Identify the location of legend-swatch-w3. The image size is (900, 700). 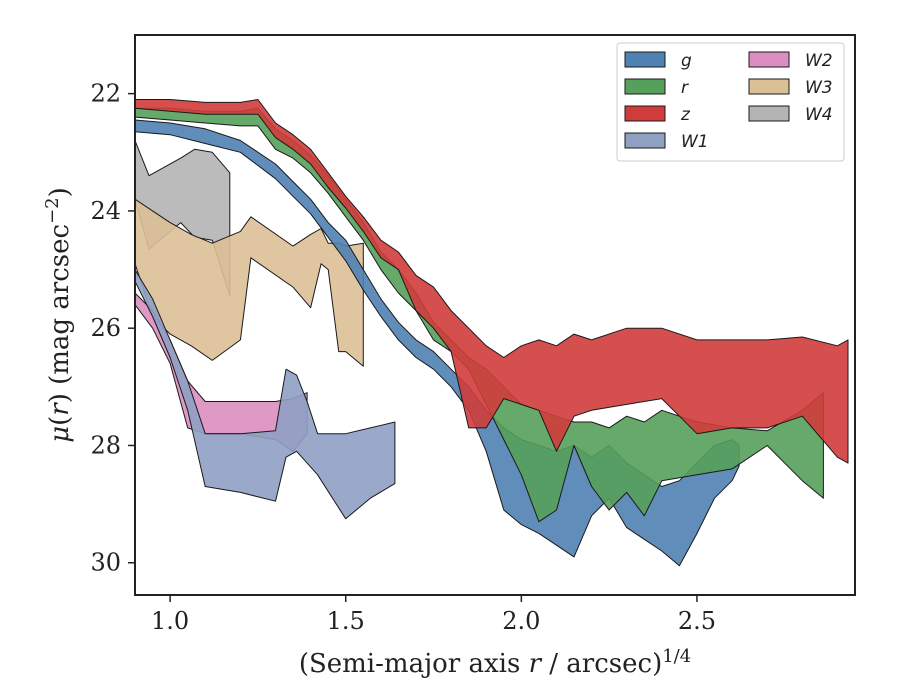
(769, 86).